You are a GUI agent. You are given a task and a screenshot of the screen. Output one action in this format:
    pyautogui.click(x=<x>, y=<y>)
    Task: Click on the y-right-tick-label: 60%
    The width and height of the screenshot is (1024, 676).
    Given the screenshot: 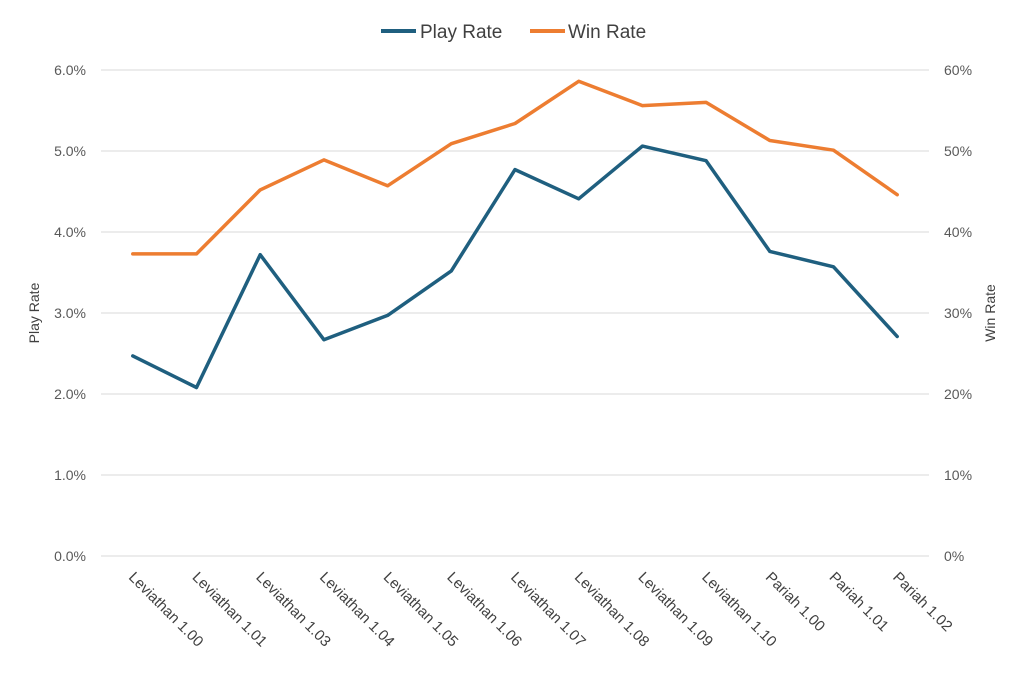 What is the action you would take?
    pyautogui.click(x=958, y=70)
    